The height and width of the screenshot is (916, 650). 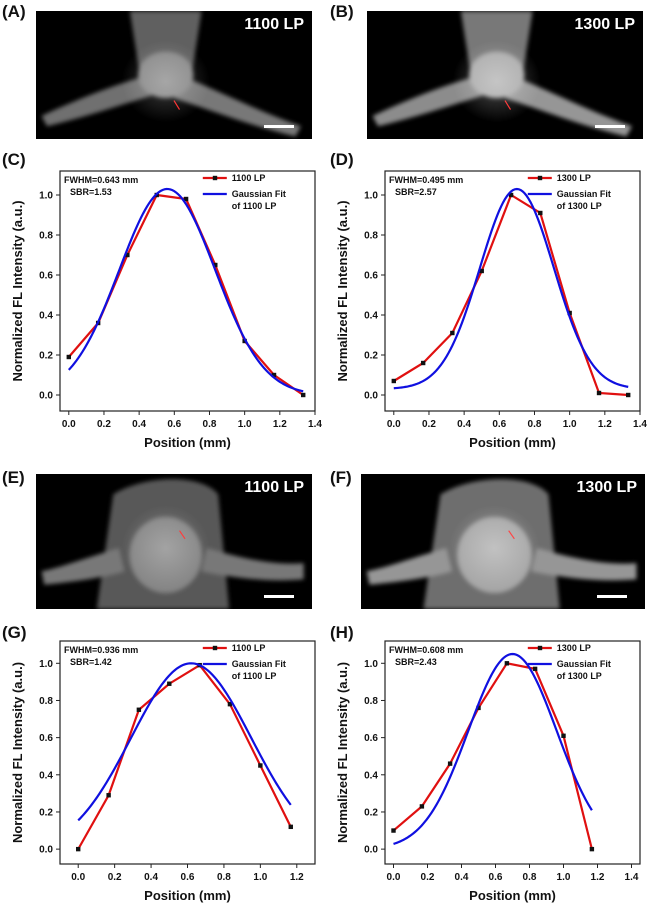 What do you see at coordinates (342, 752) in the screenshot?
I see `y-axis-title: Normalized FL Intensity (a.u.)` at bounding box center [342, 752].